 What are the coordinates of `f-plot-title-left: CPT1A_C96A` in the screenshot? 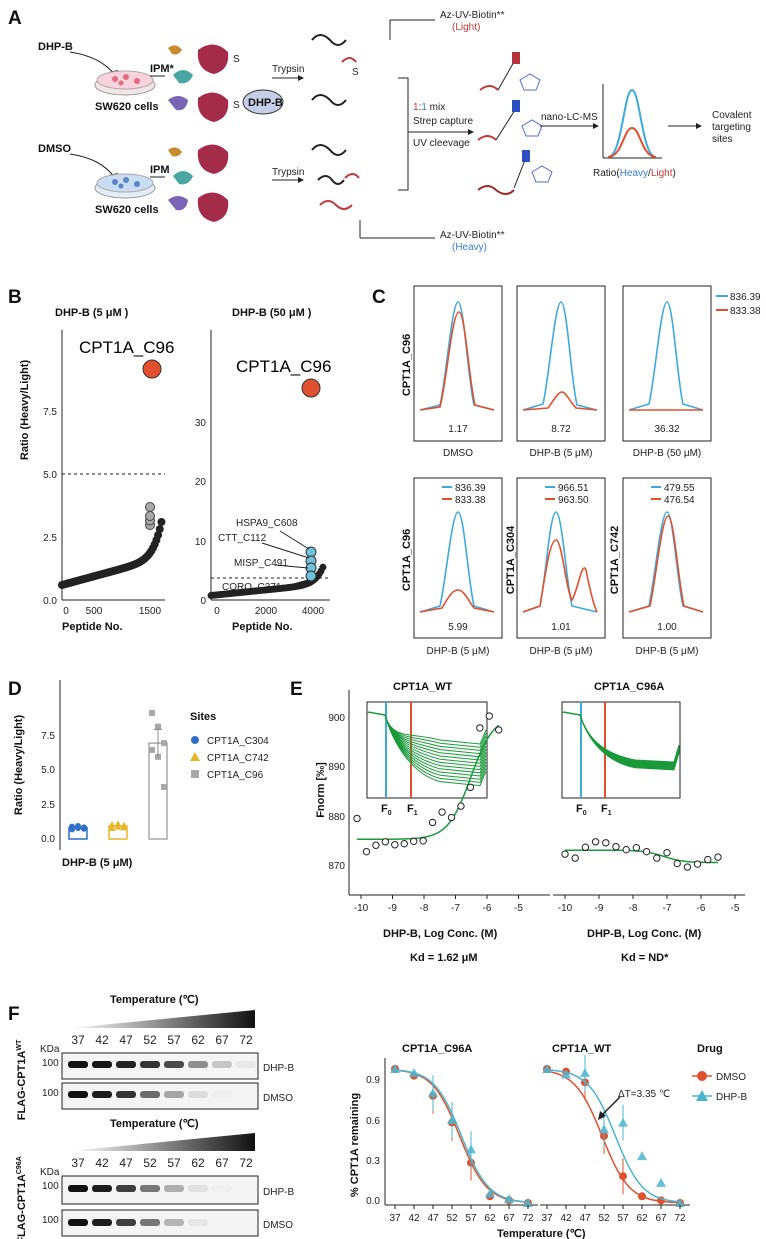 It's located at (437, 1049).